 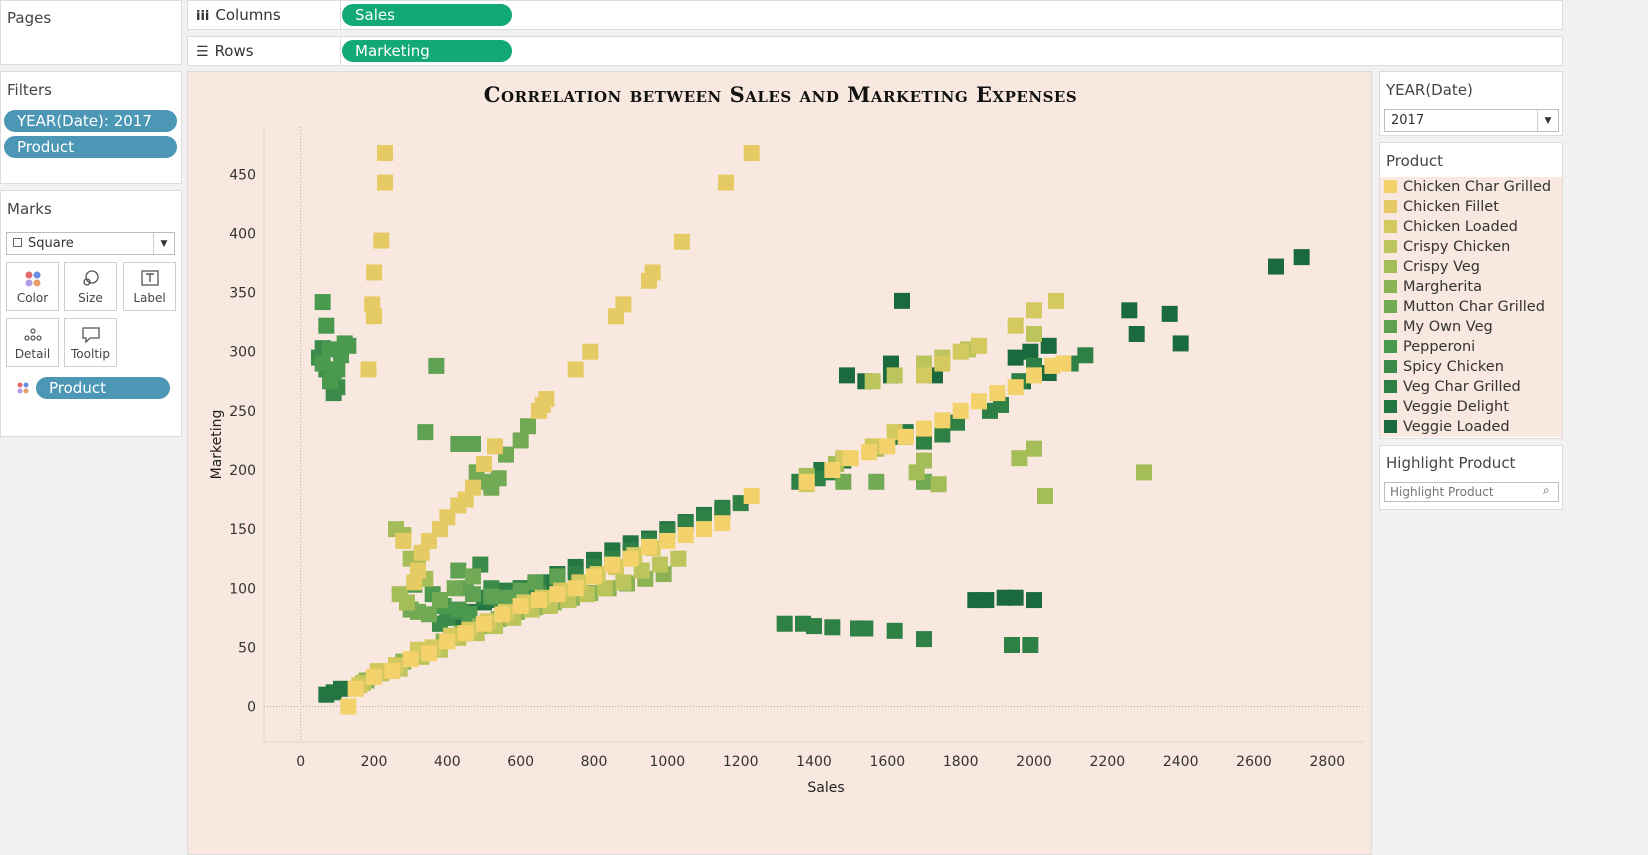 What do you see at coordinates (1471, 492) in the screenshot?
I see `highlight-search-input` at bounding box center [1471, 492].